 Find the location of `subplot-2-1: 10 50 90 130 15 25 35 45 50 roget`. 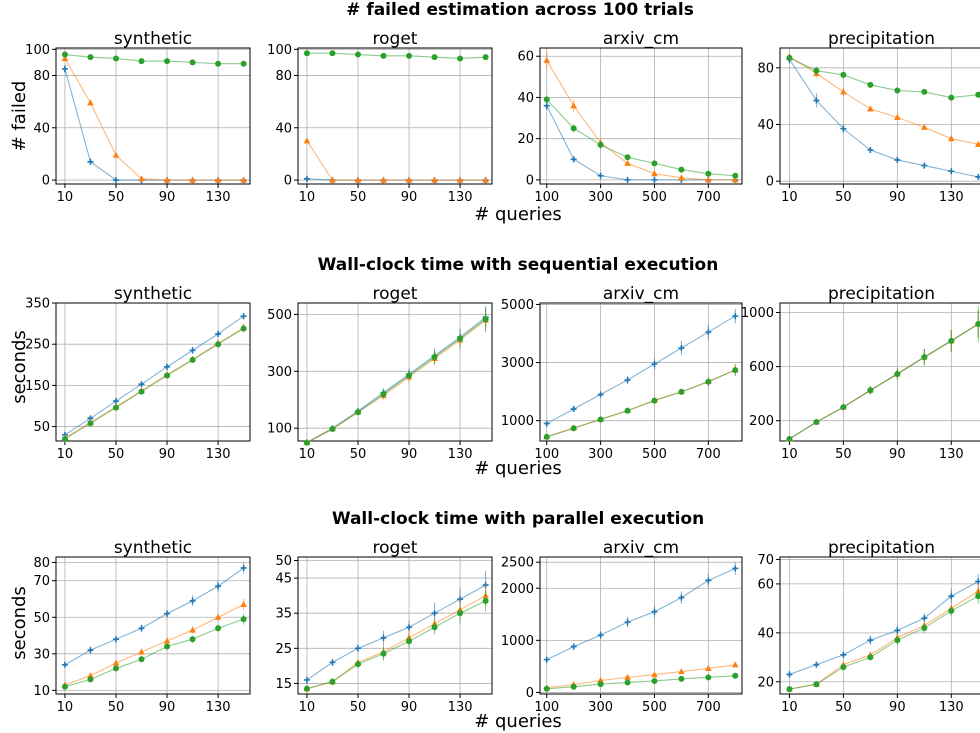

subplot-2-1: 10 50 90 130 15 25 35 45 50 roget is located at coordinates (384, 626).